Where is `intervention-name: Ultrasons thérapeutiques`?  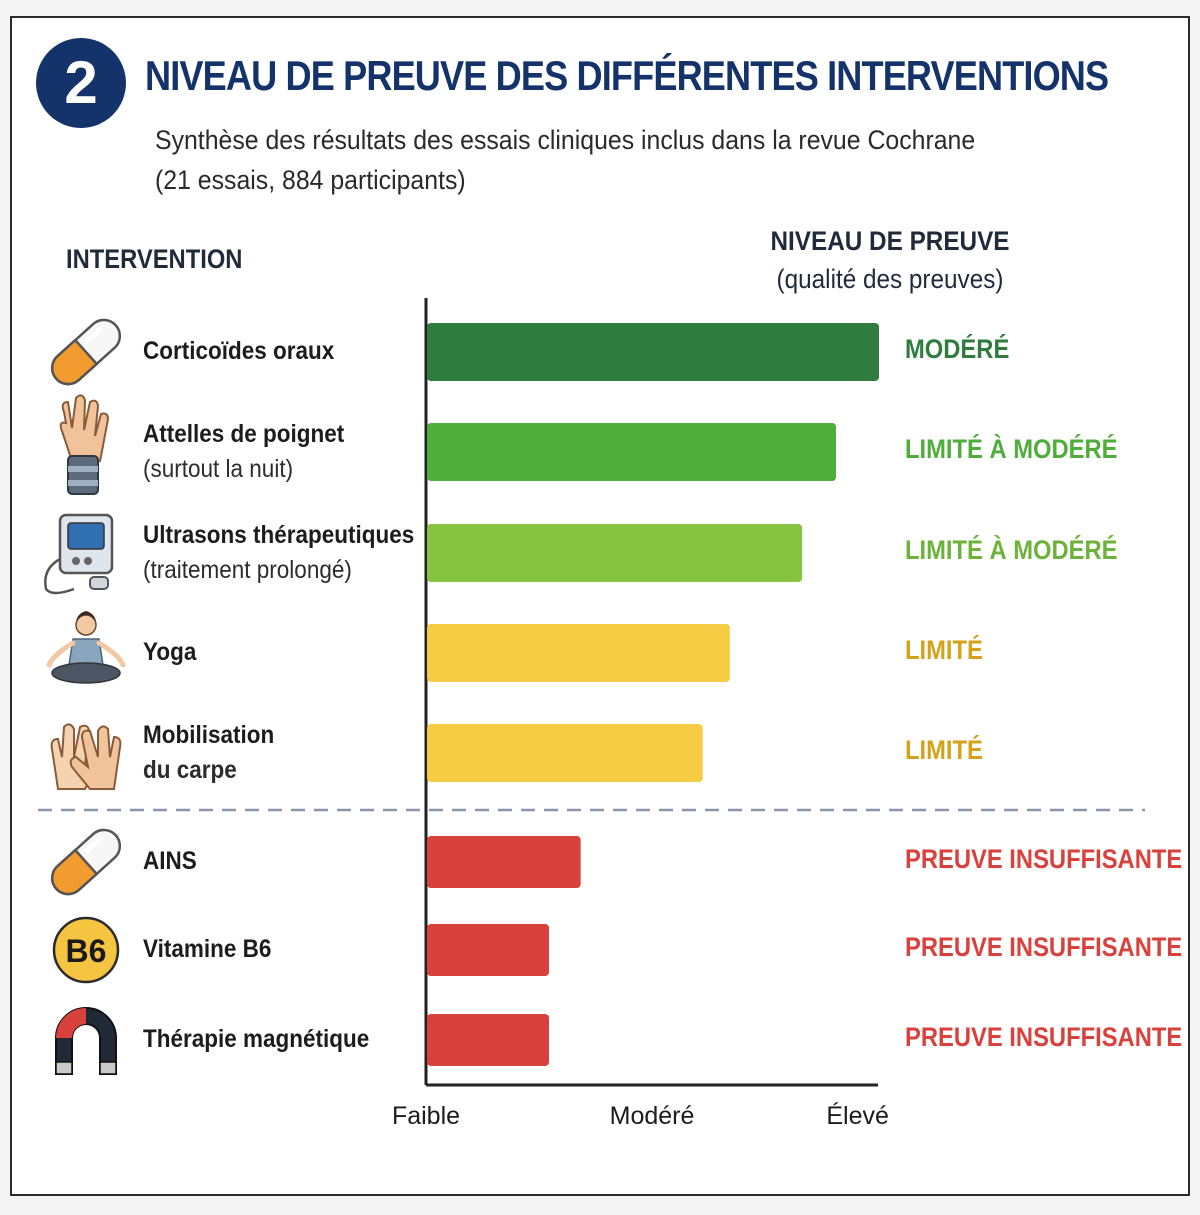
intervention-name: Ultrasons thérapeutiques is located at coordinates (279, 535).